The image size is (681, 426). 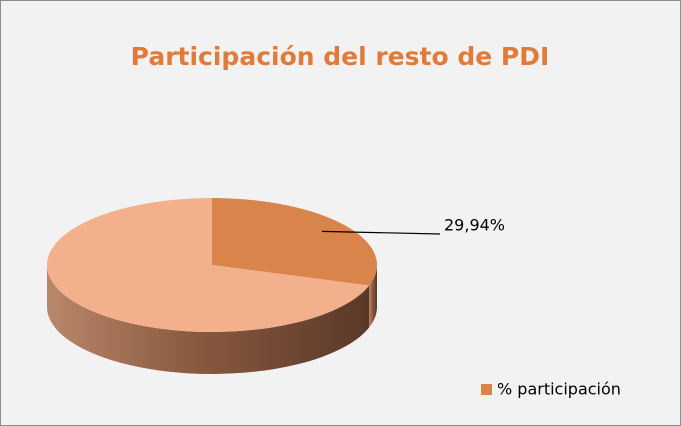 What do you see at coordinates (486, 389) in the screenshot?
I see `legend-swatch` at bounding box center [486, 389].